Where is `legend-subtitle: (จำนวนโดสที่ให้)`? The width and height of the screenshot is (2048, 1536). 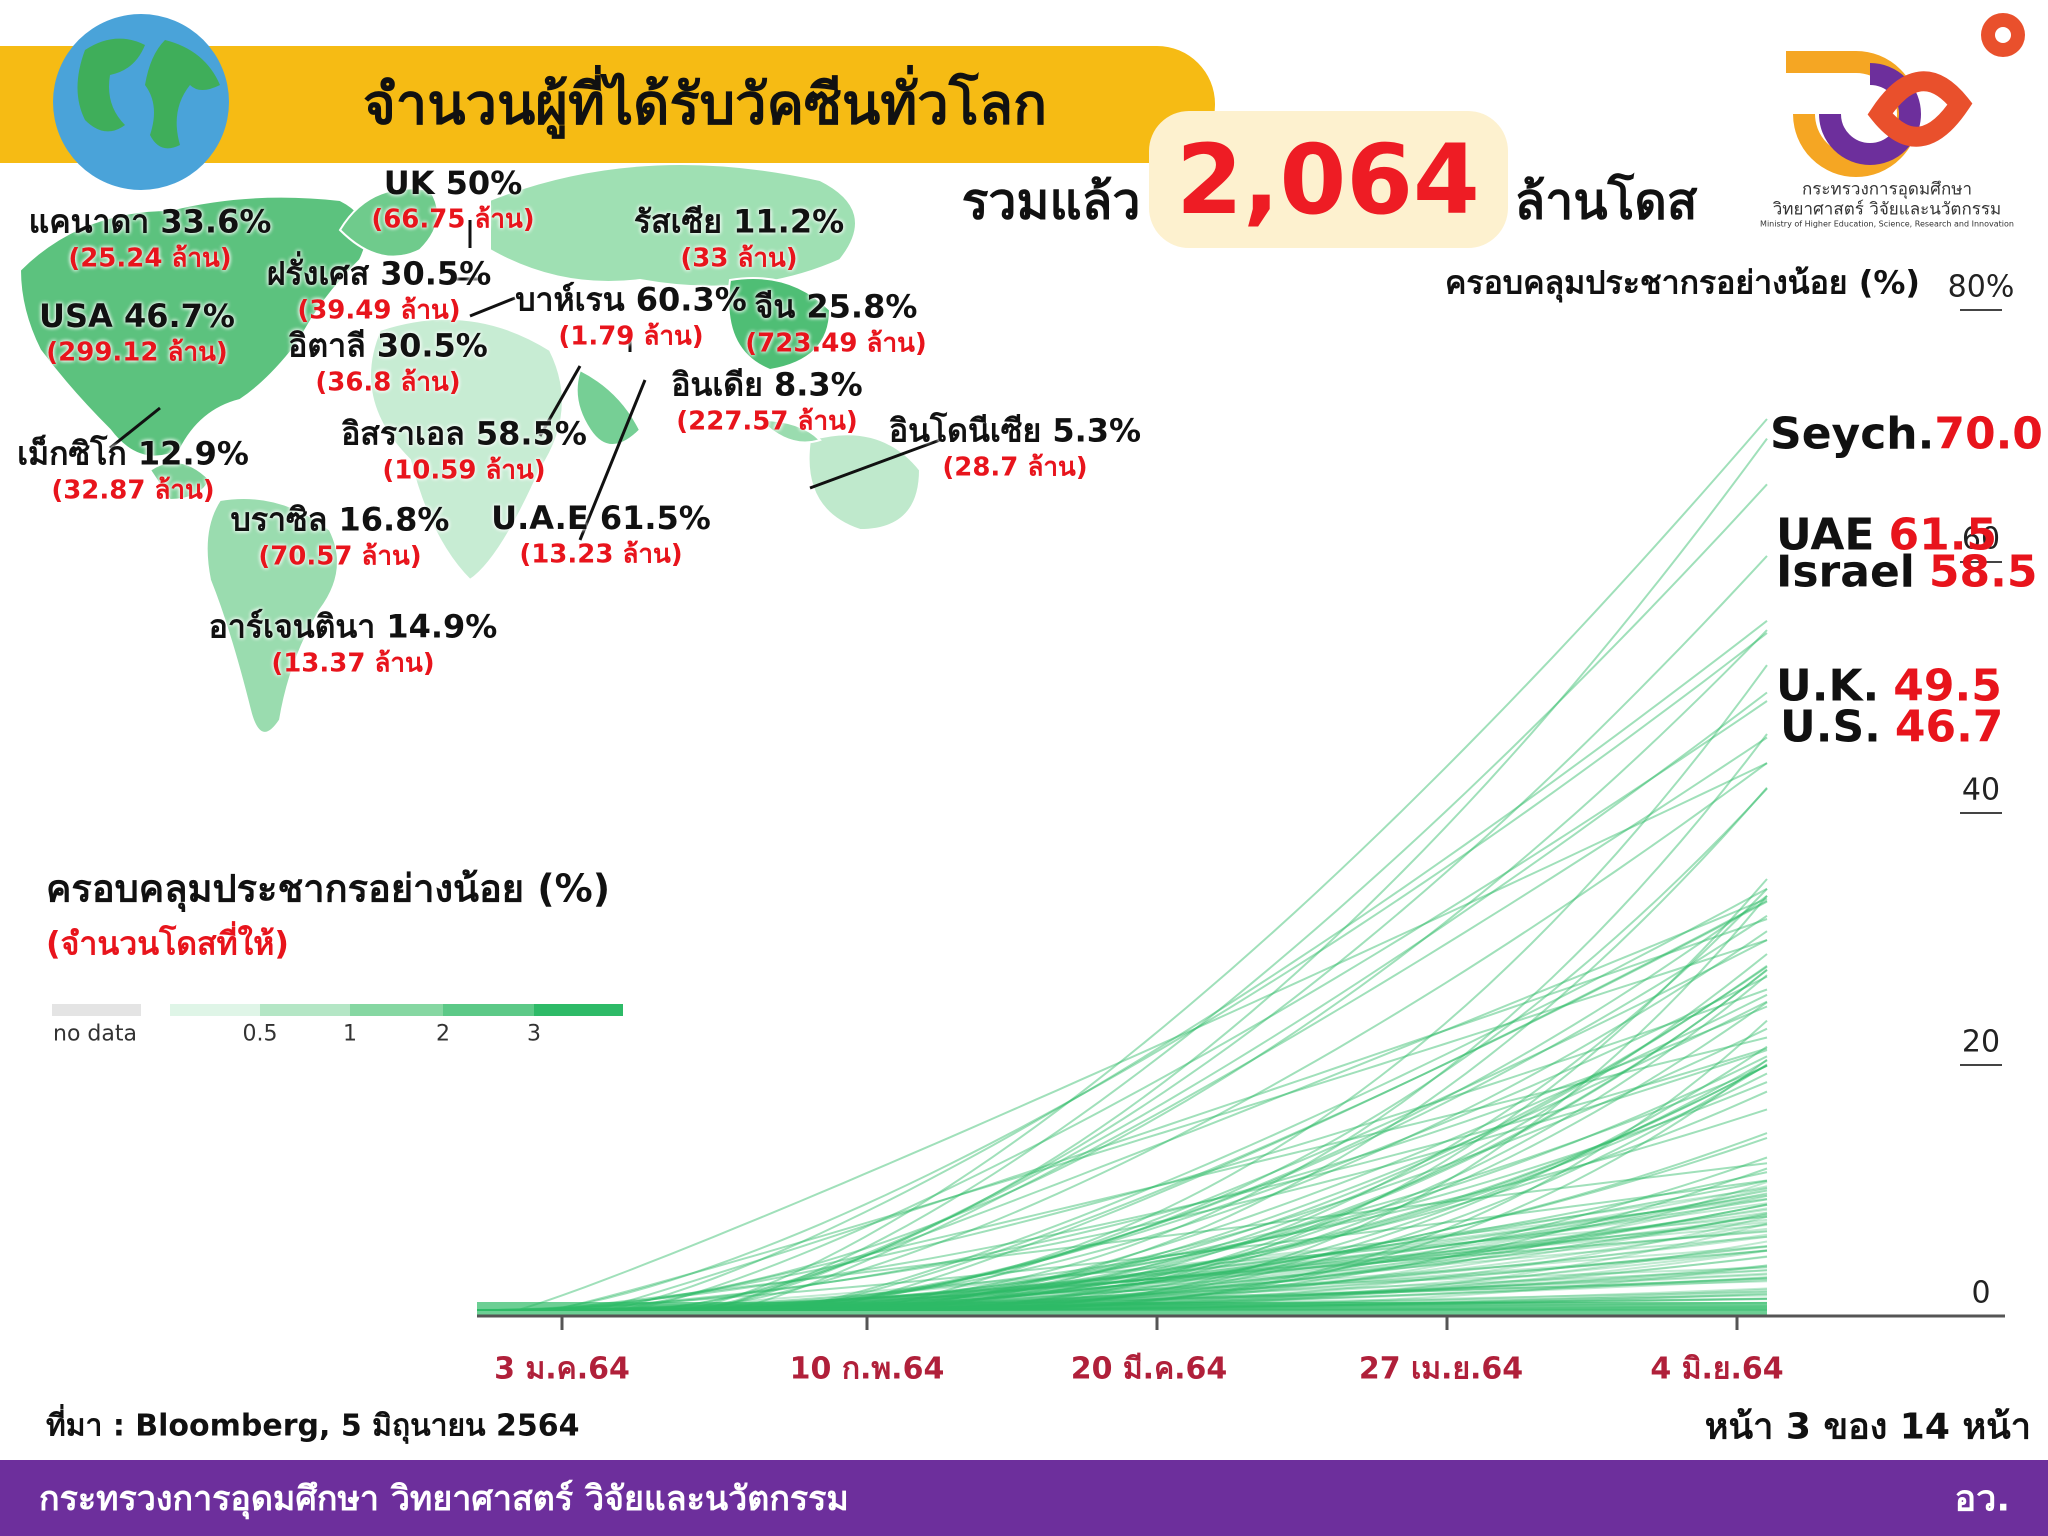 legend-subtitle: (จำนวนโดสที่ให้) is located at coordinates (167, 943).